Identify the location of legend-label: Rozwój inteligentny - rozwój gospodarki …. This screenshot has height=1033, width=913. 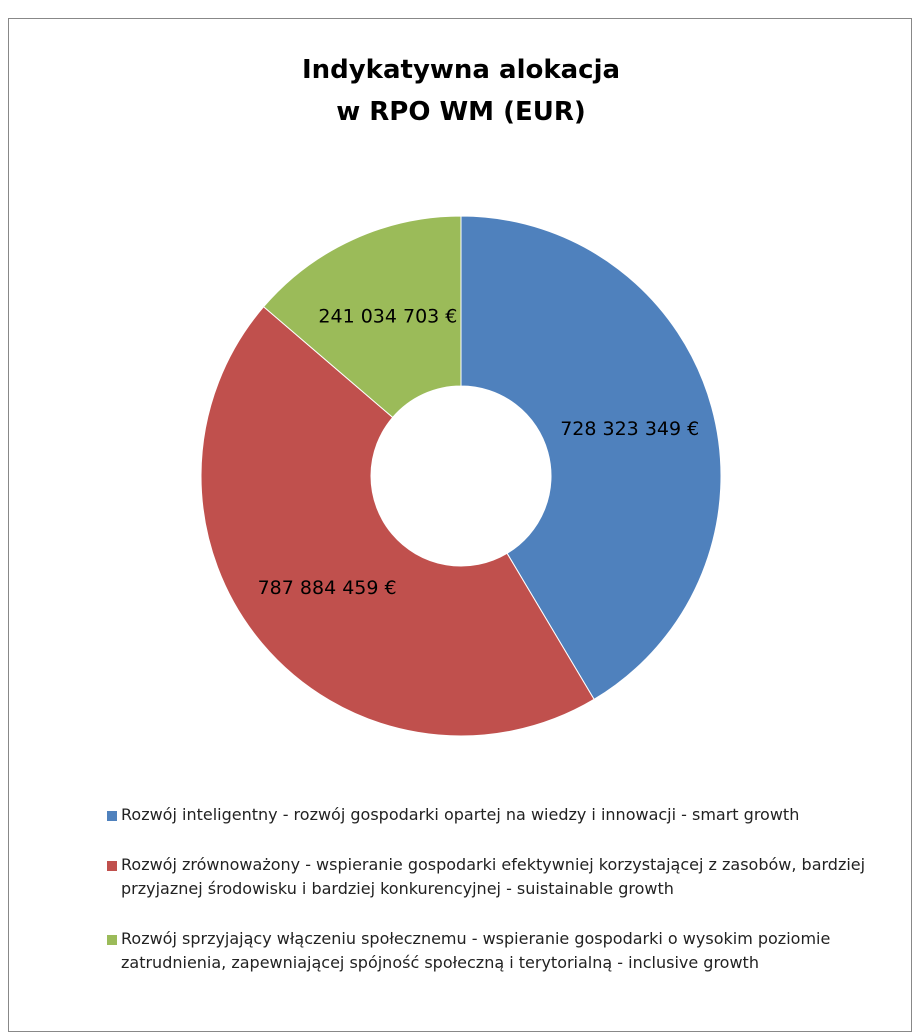
(460, 814).